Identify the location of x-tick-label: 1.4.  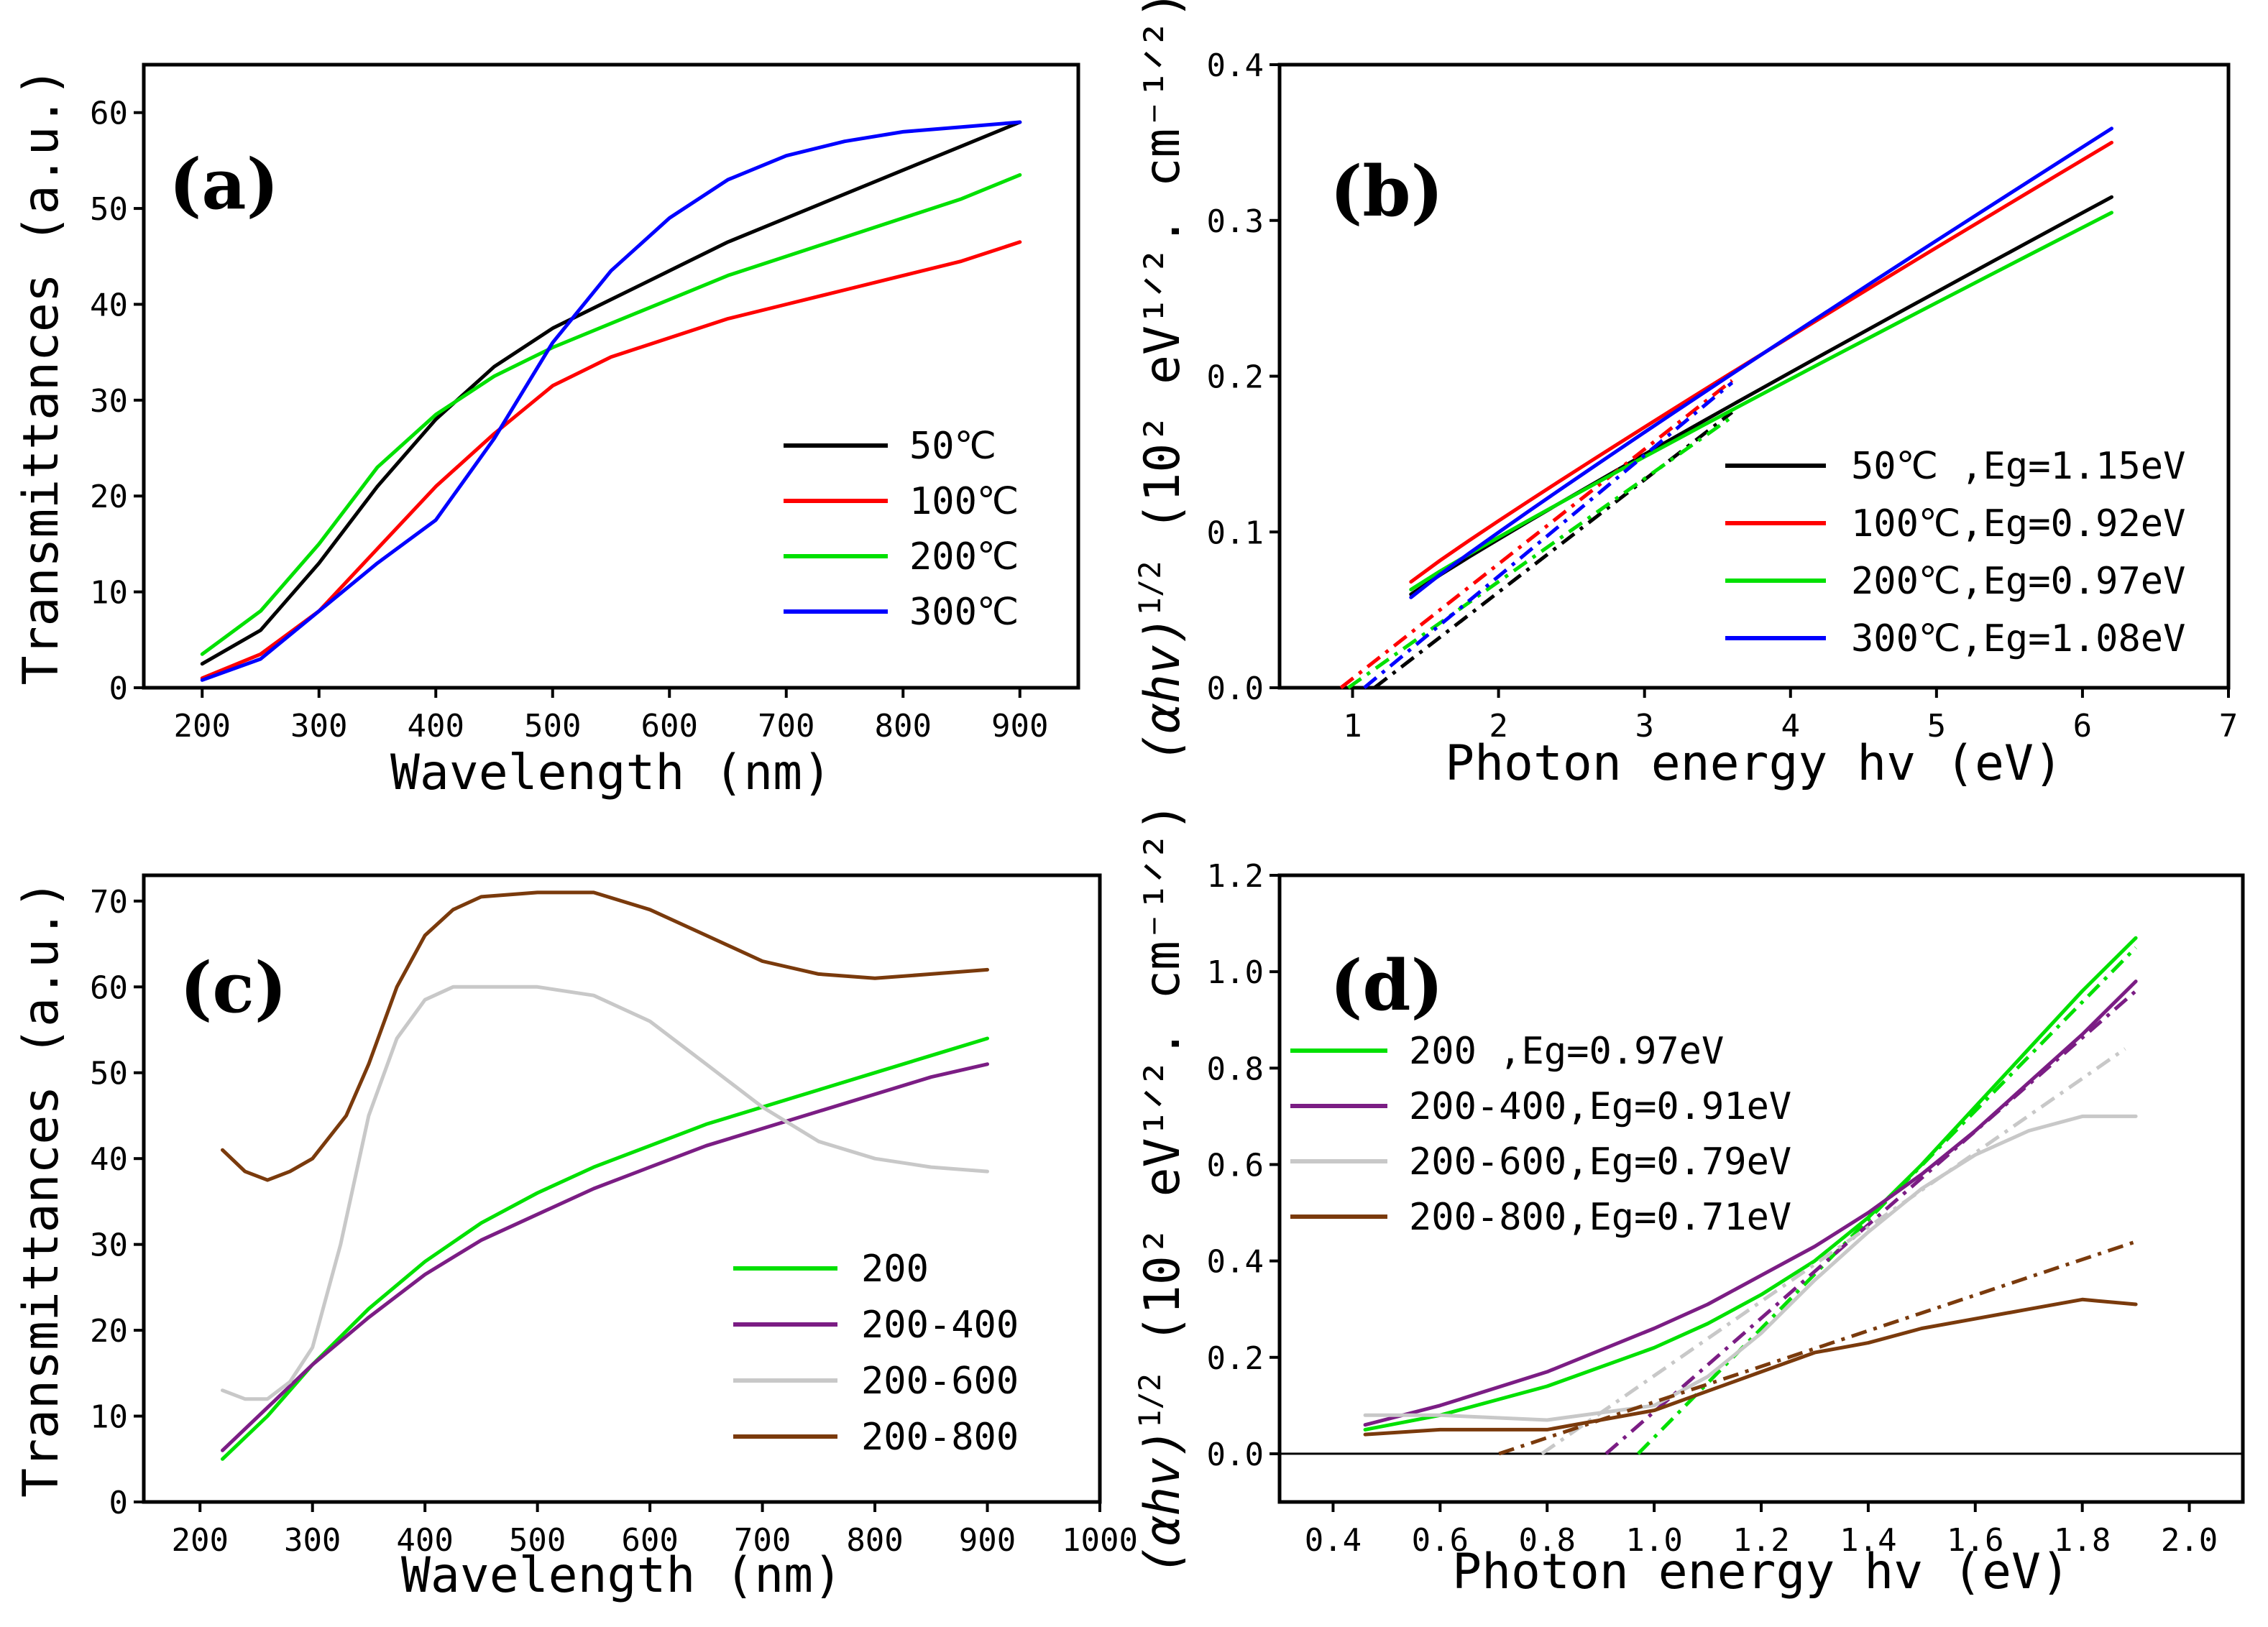
(1868, 1541).